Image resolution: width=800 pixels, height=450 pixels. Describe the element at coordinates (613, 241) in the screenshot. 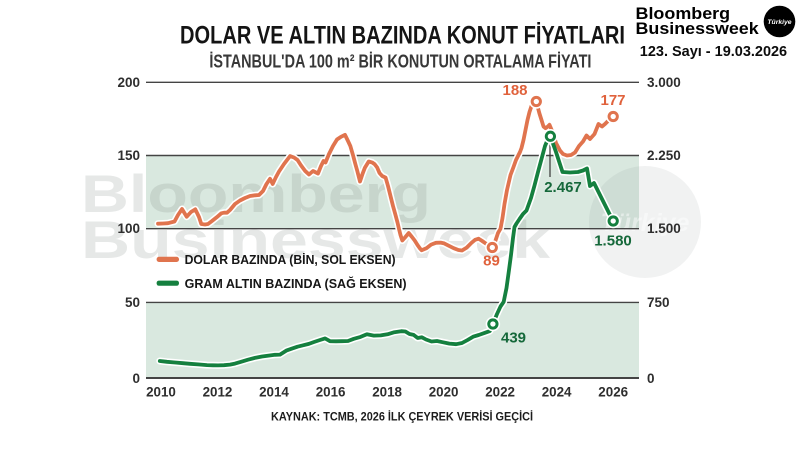

I see `svg-text: 1.580` at that location.